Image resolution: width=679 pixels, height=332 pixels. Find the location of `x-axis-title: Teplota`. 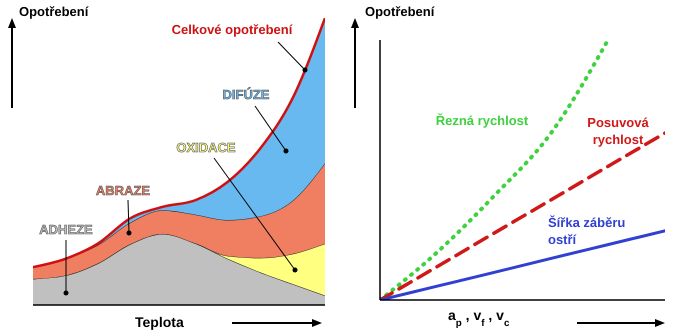

x-axis-title: Teplota is located at coordinates (159, 322).